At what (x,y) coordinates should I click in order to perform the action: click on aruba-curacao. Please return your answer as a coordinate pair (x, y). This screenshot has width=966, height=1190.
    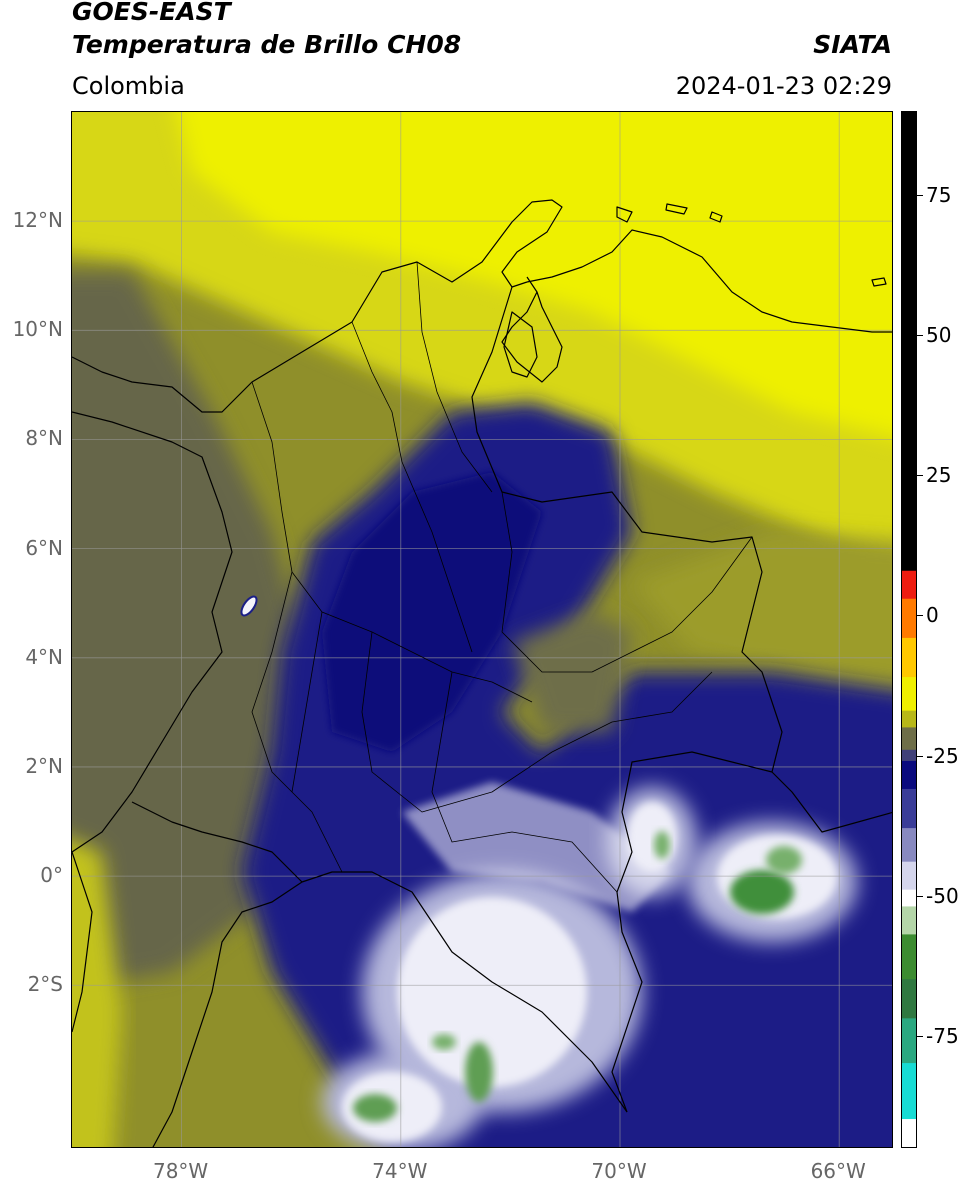
    Looking at the image, I should click on (669, 213).